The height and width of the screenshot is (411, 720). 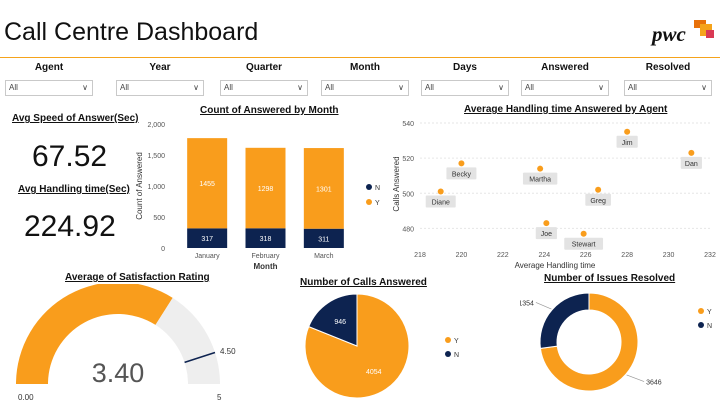 What do you see at coordinates (187, 340) in the screenshot?
I see `gauge-remaining-arc` at bounding box center [187, 340].